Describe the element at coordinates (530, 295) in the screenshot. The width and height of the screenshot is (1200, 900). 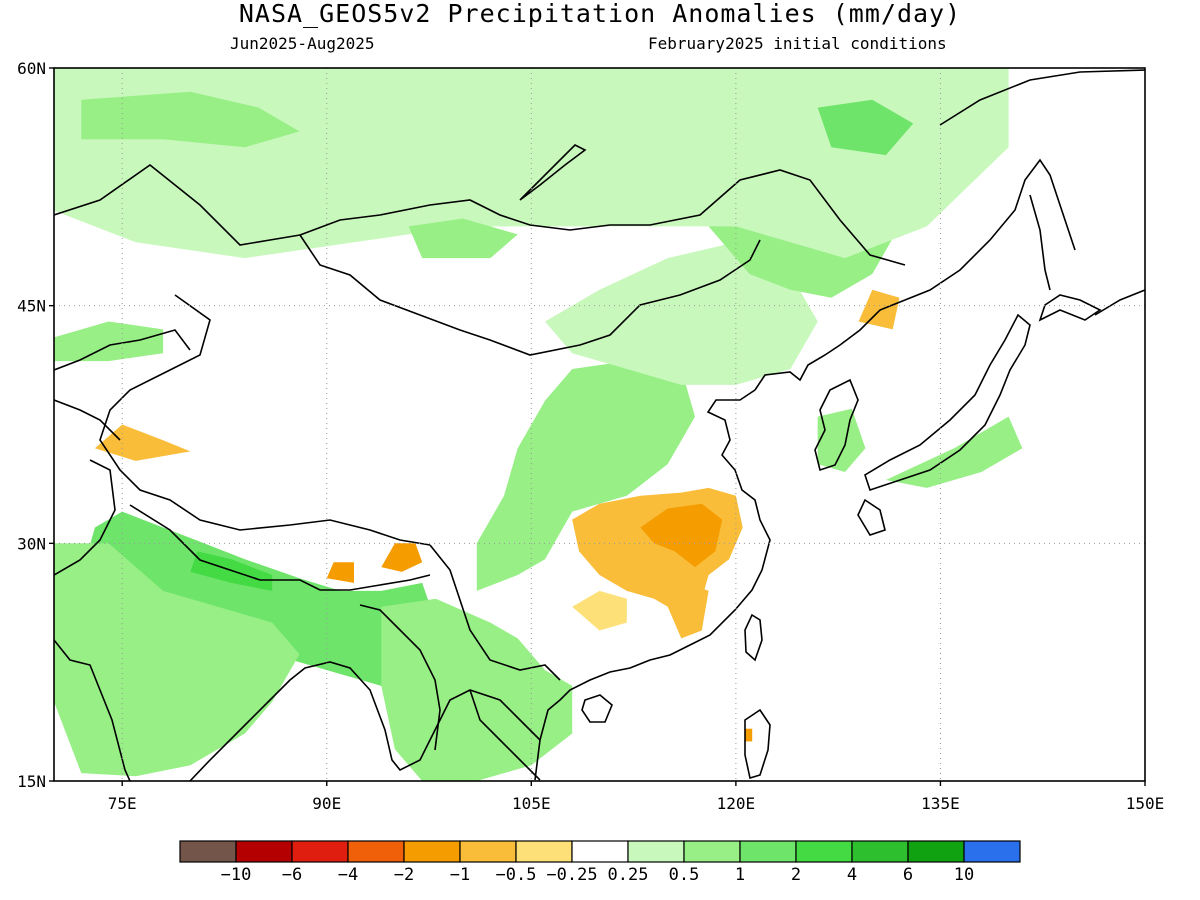
I see `border-mongolia-south` at that location.